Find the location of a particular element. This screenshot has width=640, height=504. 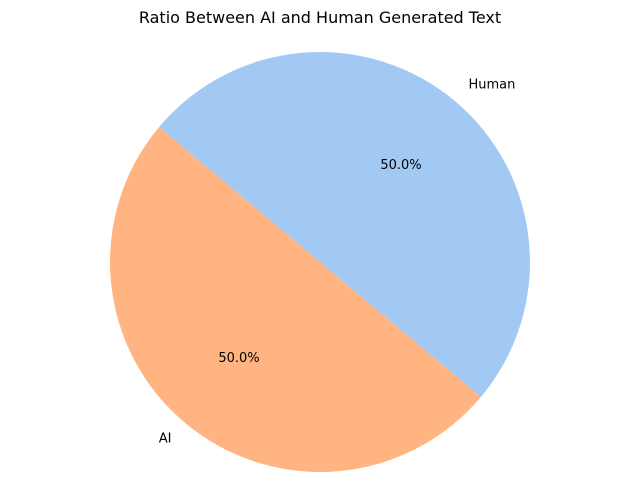

slice-label-ai: AI is located at coordinates (165, 438).